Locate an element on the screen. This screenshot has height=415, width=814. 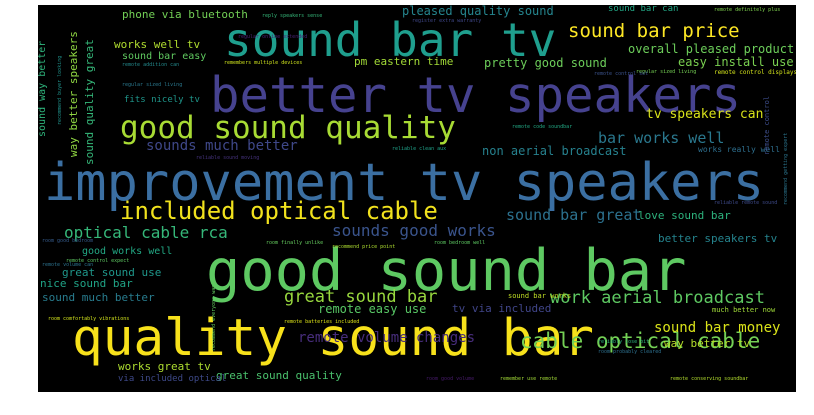
word-better-speakers-tv: better speakers tv is located at coordinates (718, 238).